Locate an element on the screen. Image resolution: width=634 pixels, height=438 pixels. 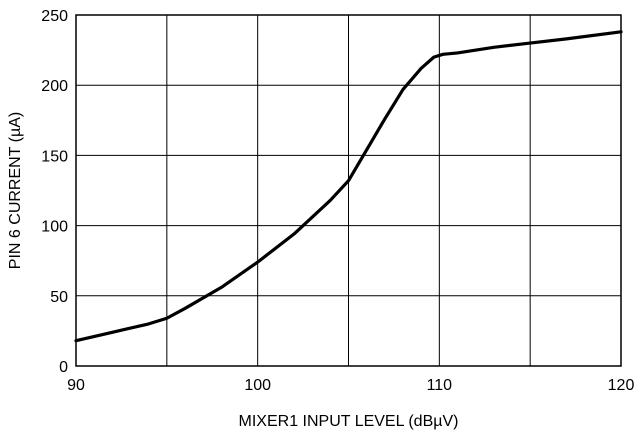
y-tick-label: 0 is located at coordinates (63, 367).